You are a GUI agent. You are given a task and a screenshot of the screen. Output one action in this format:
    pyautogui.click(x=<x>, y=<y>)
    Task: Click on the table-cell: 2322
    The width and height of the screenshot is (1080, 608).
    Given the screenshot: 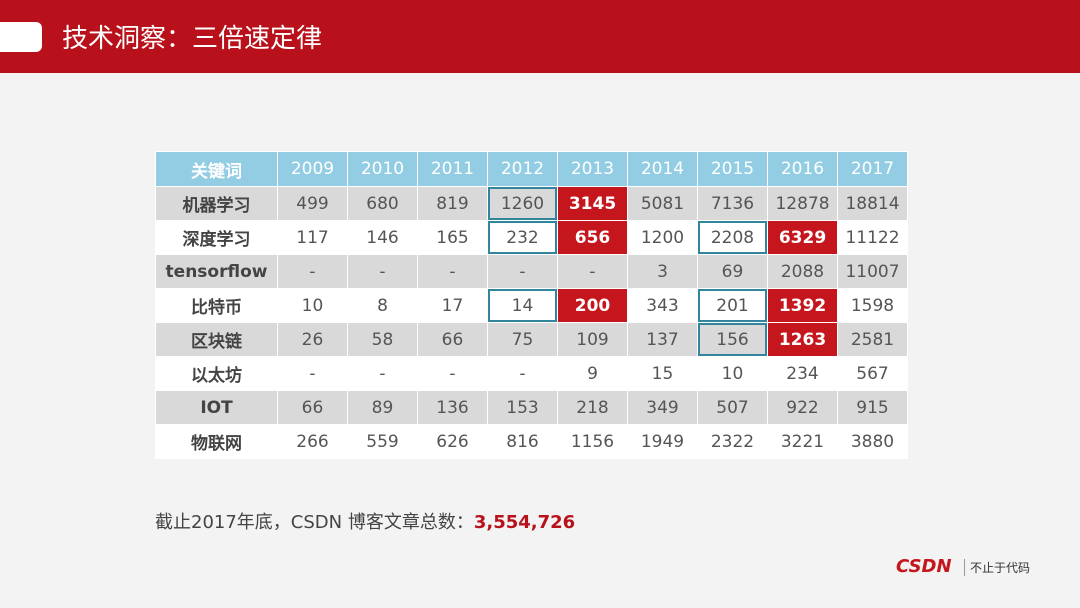 What is the action you would take?
    pyautogui.click(x=732, y=441)
    